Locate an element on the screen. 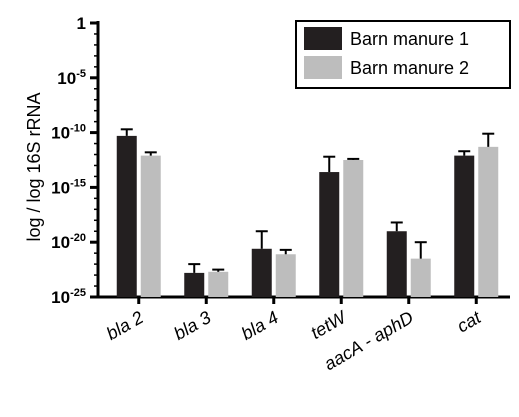 The width and height of the screenshot is (519, 417). legend-label: Barn manure 2 is located at coordinates (409, 68).